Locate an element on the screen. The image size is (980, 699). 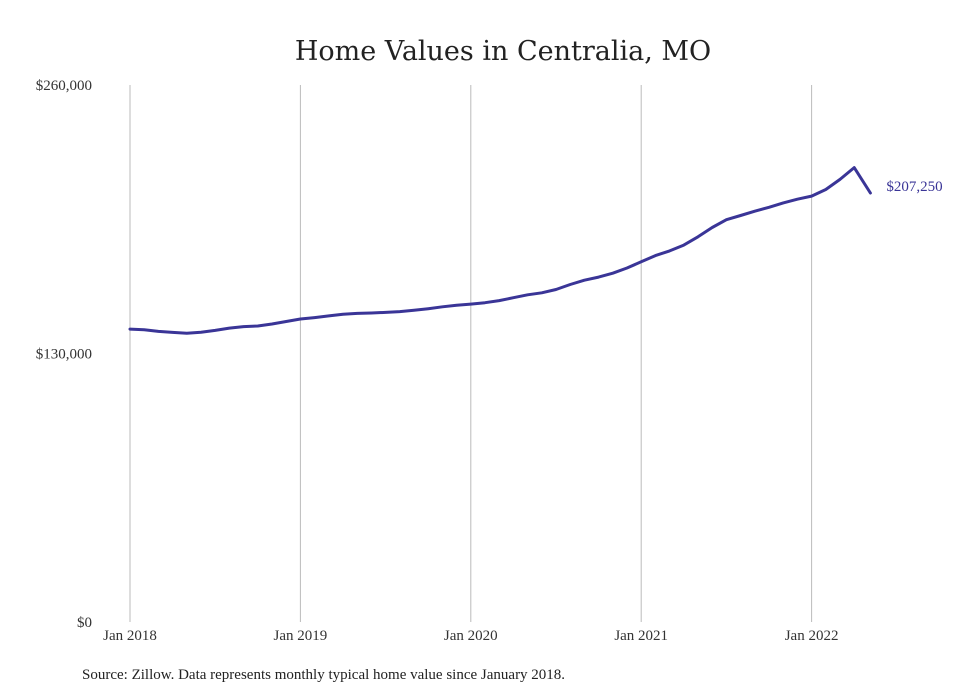
y-tick-label: $0 is located at coordinates (84, 623).